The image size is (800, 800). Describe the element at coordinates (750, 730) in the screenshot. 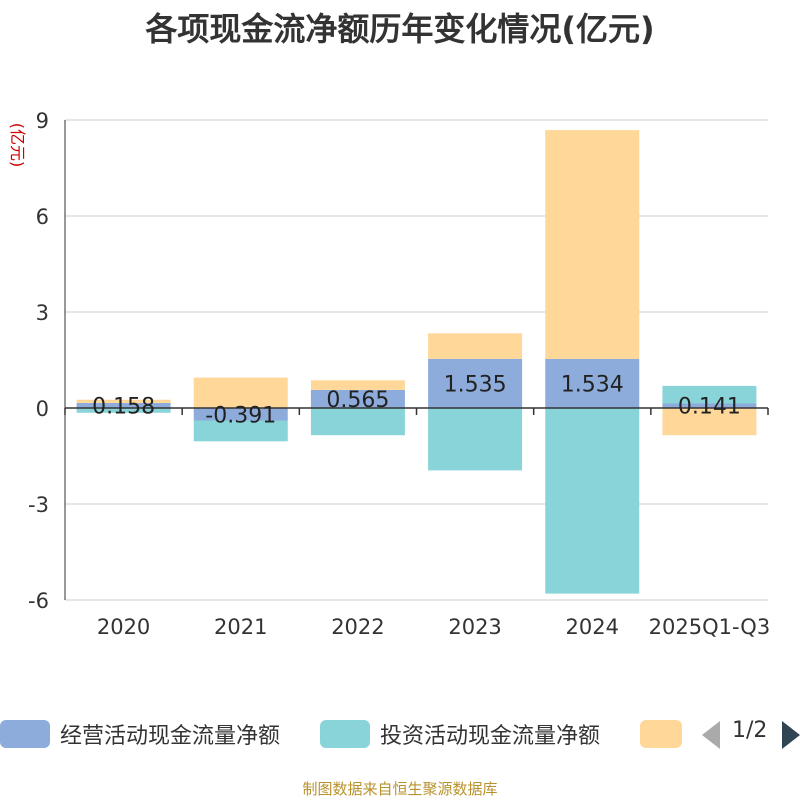

I see `legend-page-indicator: 1/2` at that location.